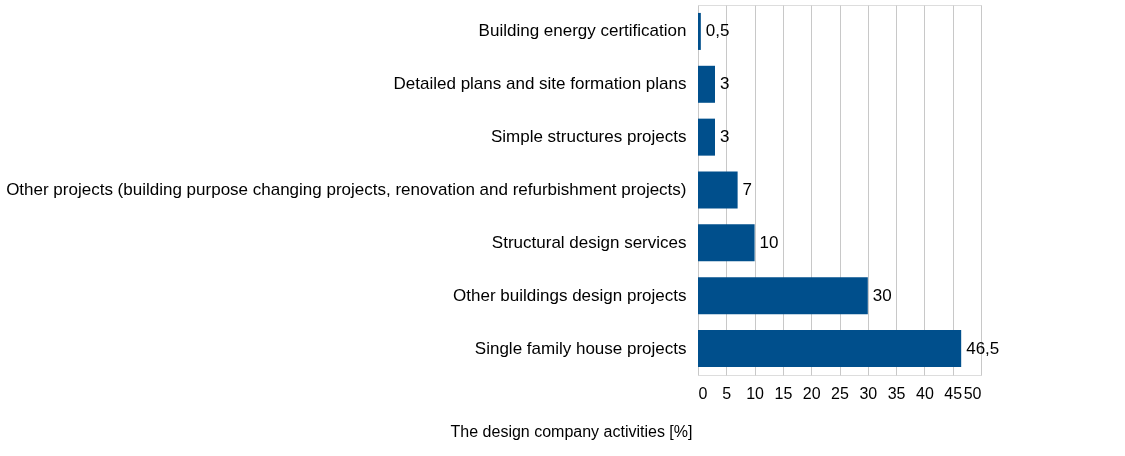 The width and height of the screenshot is (1125, 456). Describe the element at coordinates (953, 393) in the screenshot. I see `x-tick-label: 45` at that location.